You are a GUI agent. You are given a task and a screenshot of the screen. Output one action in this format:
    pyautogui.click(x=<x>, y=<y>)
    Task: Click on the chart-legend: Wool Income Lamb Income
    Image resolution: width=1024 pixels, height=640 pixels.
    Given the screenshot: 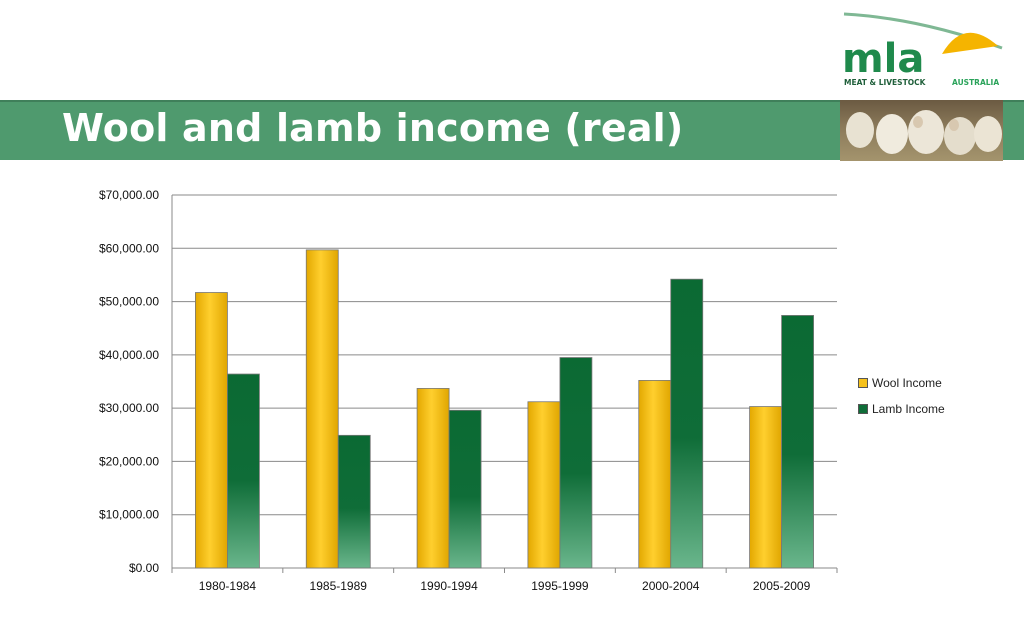 What is the action you would take?
    pyautogui.click(x=901, y=396)
    